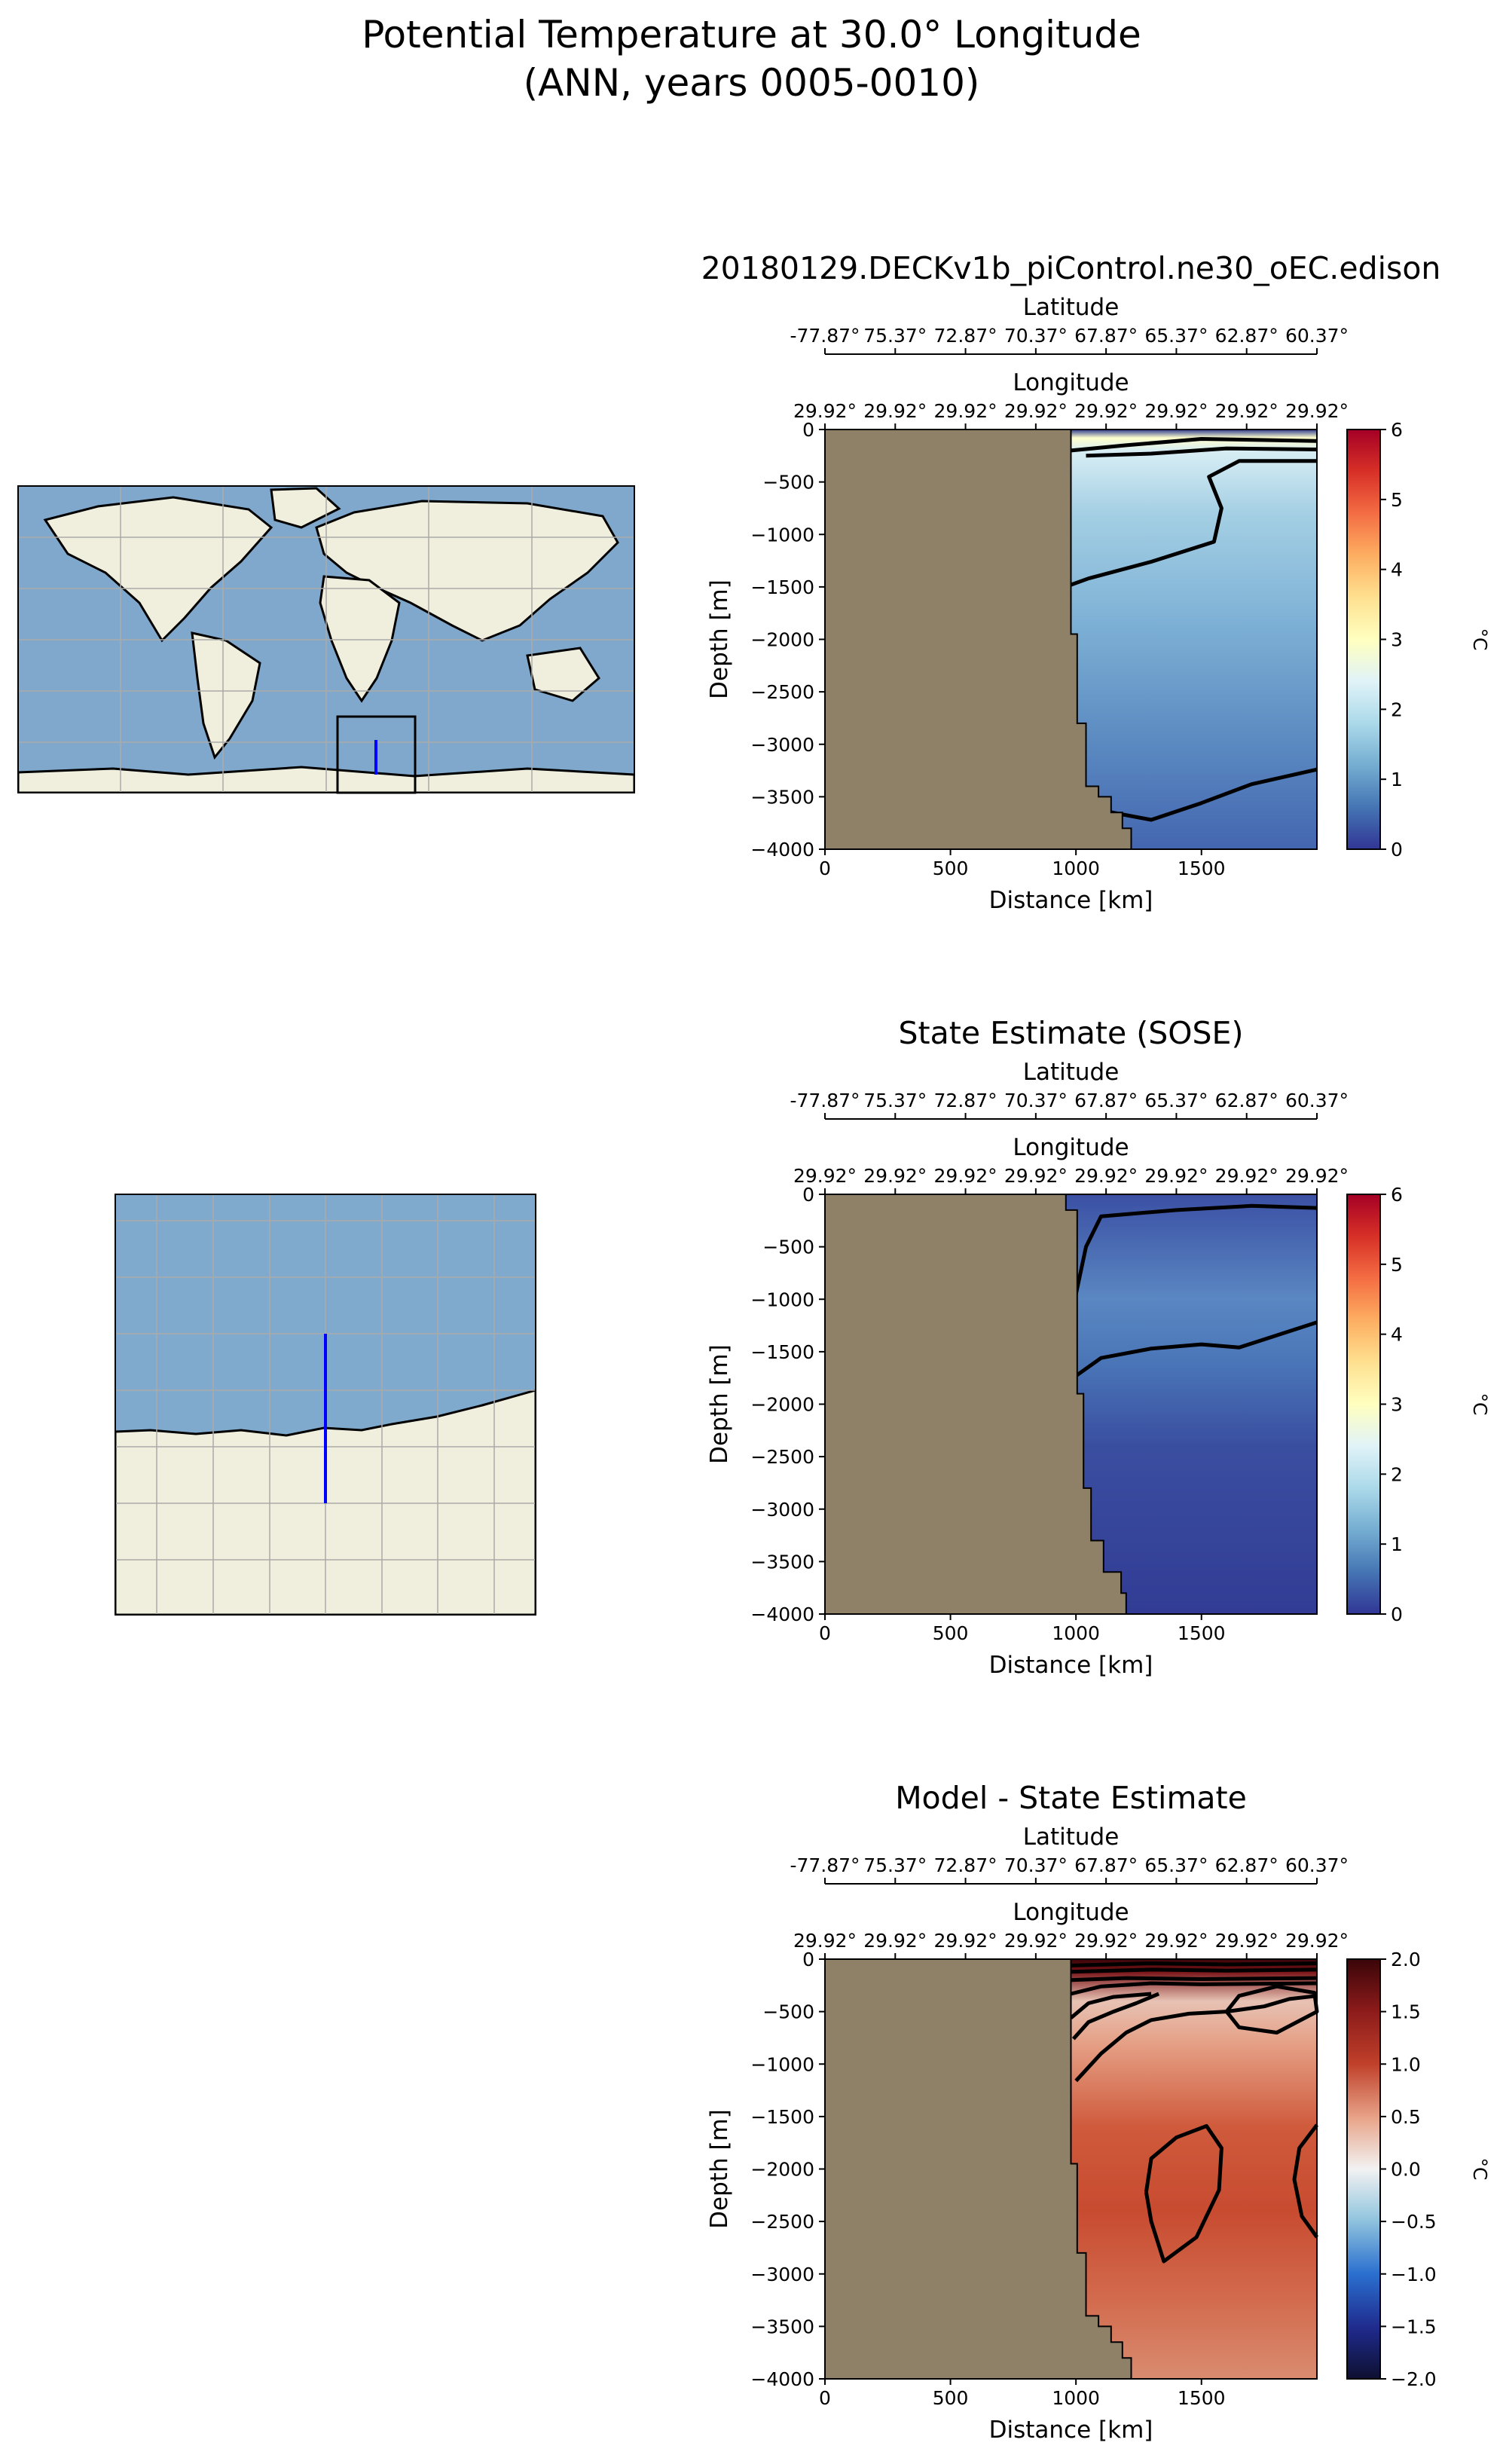 The width and height of the screenshot is (1503, 2464). What do you see at coordinates (1406, 2064) in the screenshot?
I see `colorbar-tick-label: 1.0` at bounding box center [1406, 2064].